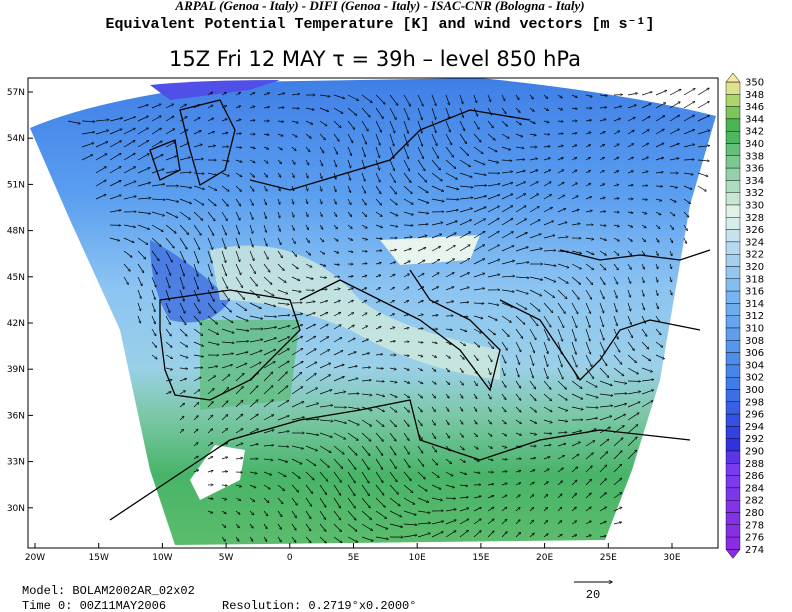 The height and width of the screenshot is (612, 792). I want to click on colorbar-label: 336, so click(754, 169).